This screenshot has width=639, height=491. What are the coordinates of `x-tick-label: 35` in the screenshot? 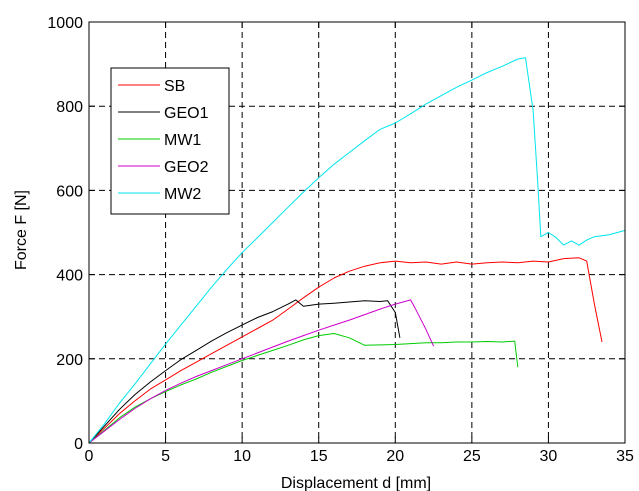 It's located at (625, 456).